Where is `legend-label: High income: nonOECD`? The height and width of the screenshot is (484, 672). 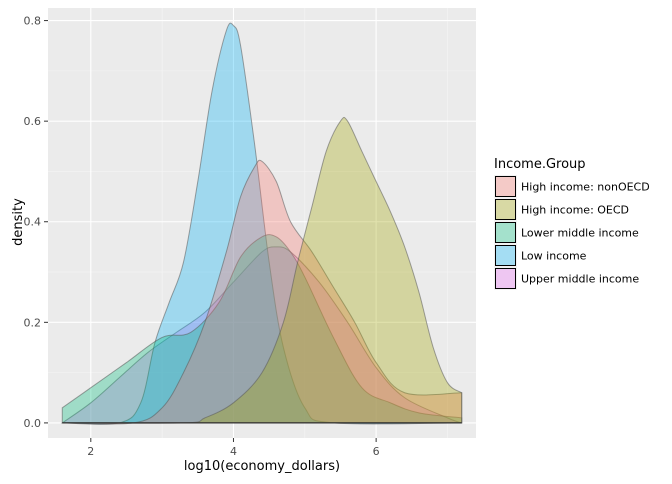 legend-label: High income: nonOECD is located at coordinates (585, 187).